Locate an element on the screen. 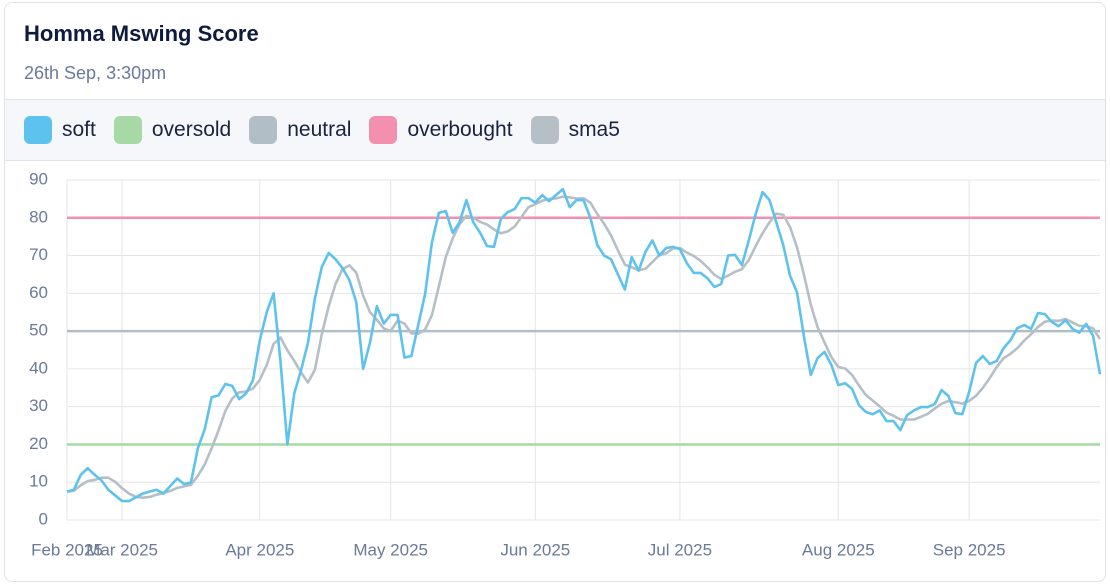 The height and width of the screenshot is (584, 1110). x-tick-label: Sep 2025 is located at coordinates (969, 549).